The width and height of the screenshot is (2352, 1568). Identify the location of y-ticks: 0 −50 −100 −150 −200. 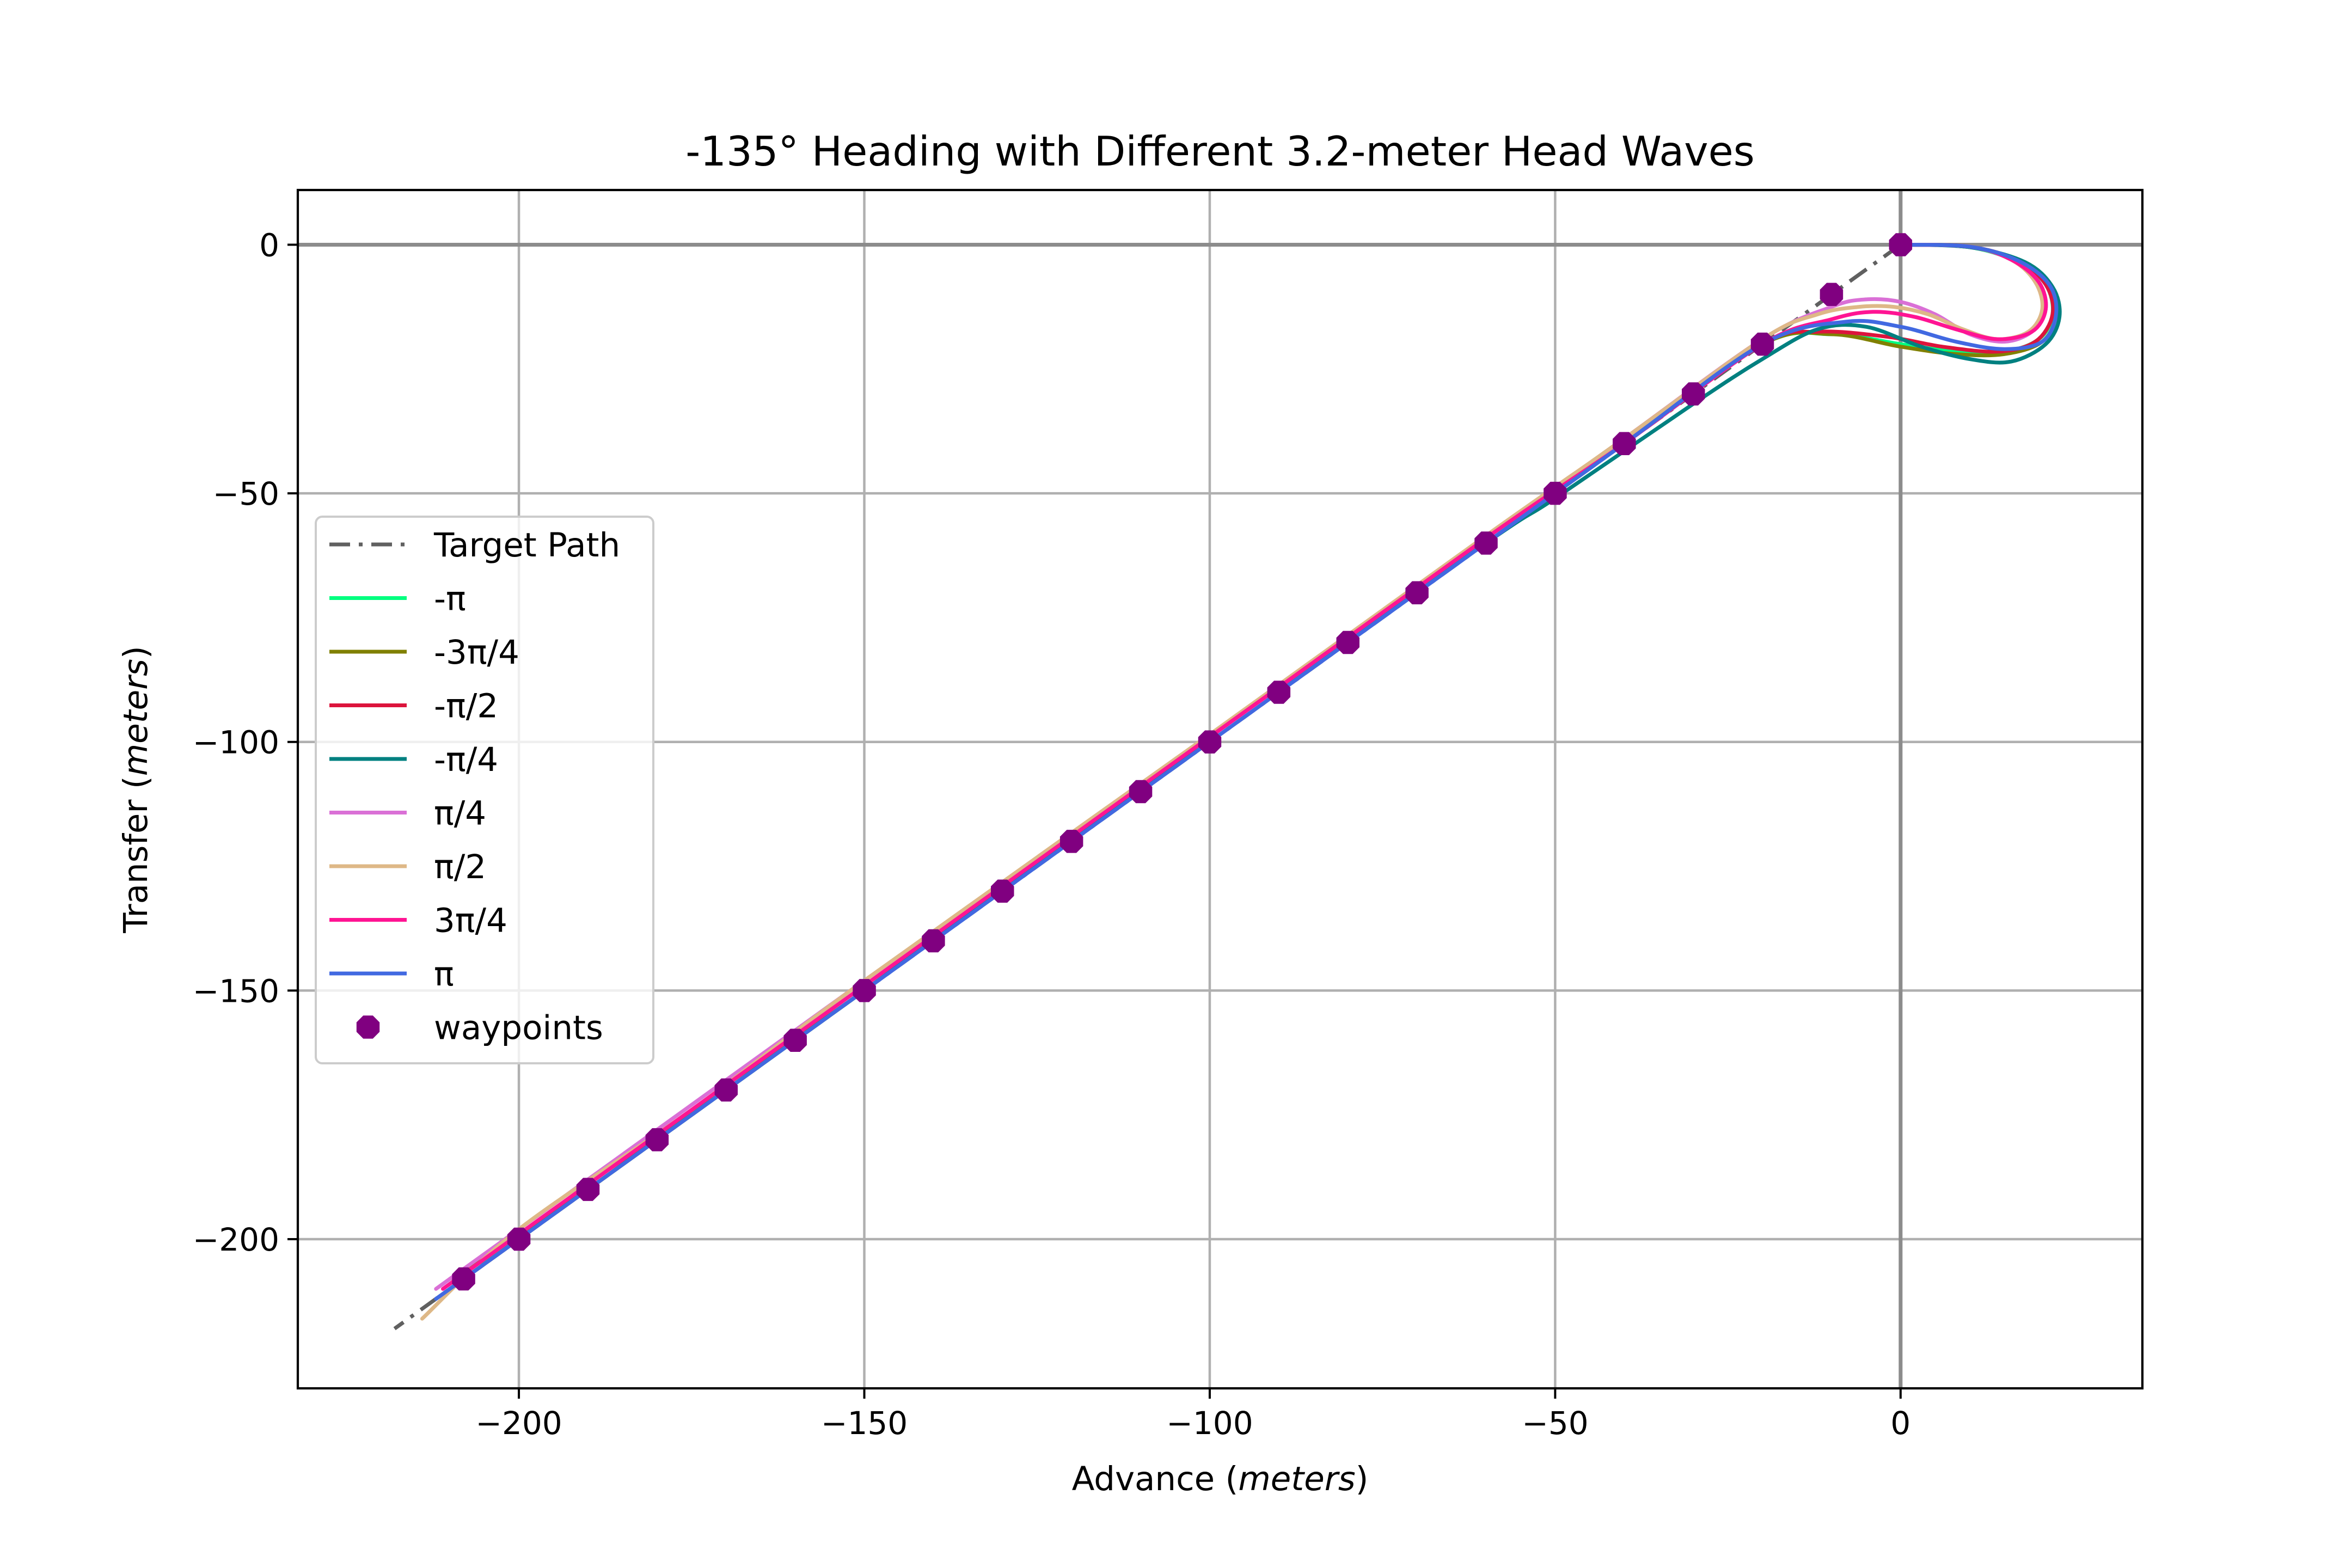
(245, 742).